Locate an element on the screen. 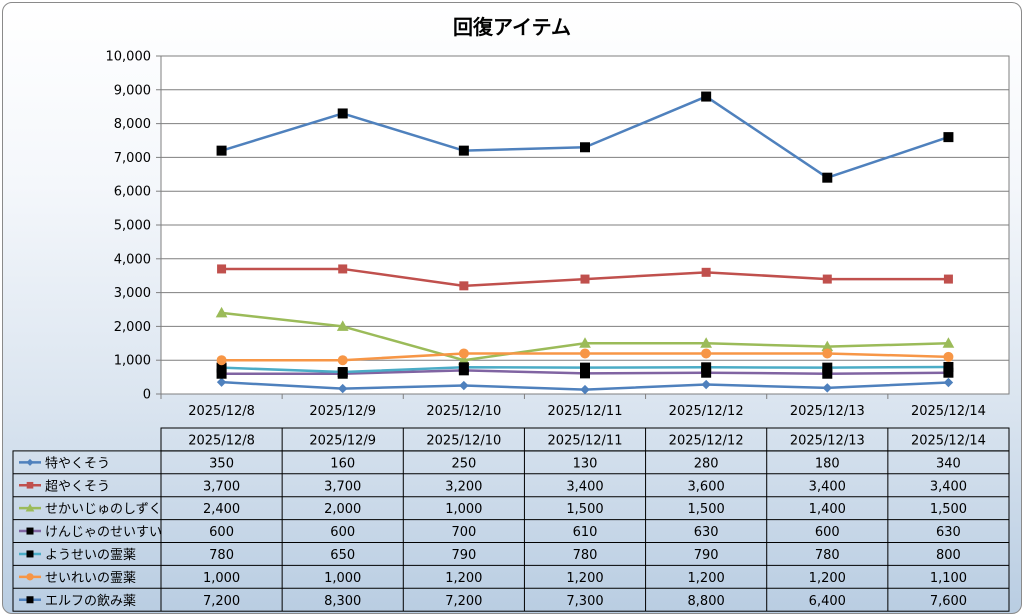  table-series-name: ようせいの霊薬 is located at coordinates (90, 555).